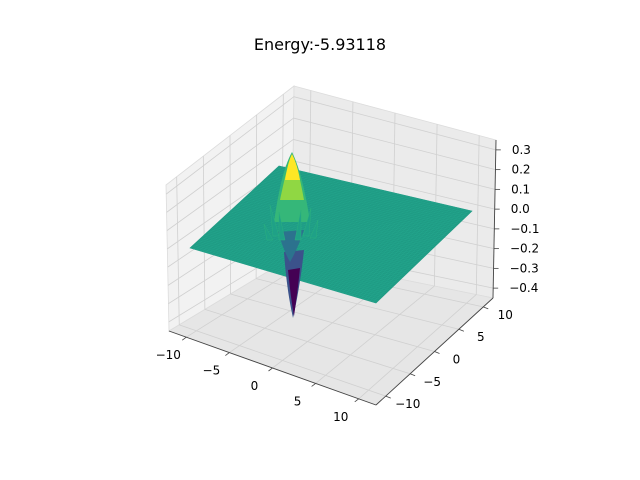 This screenshot has width=640, height=480. What do you see at coordinates (520, 209) in the screenshot?
I see `z-tick-label: 0.0` at bounding box center [520, 209].